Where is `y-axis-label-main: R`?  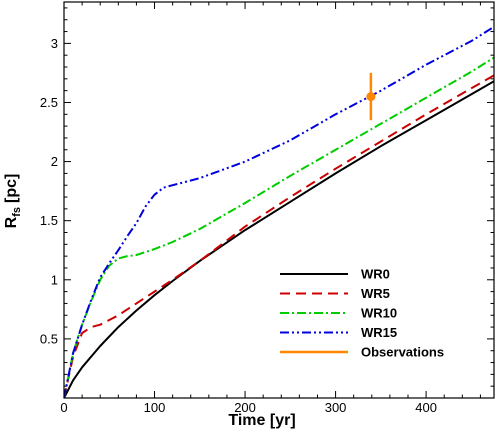
y-axis-label-main: R is located at coordinates (11, 222).